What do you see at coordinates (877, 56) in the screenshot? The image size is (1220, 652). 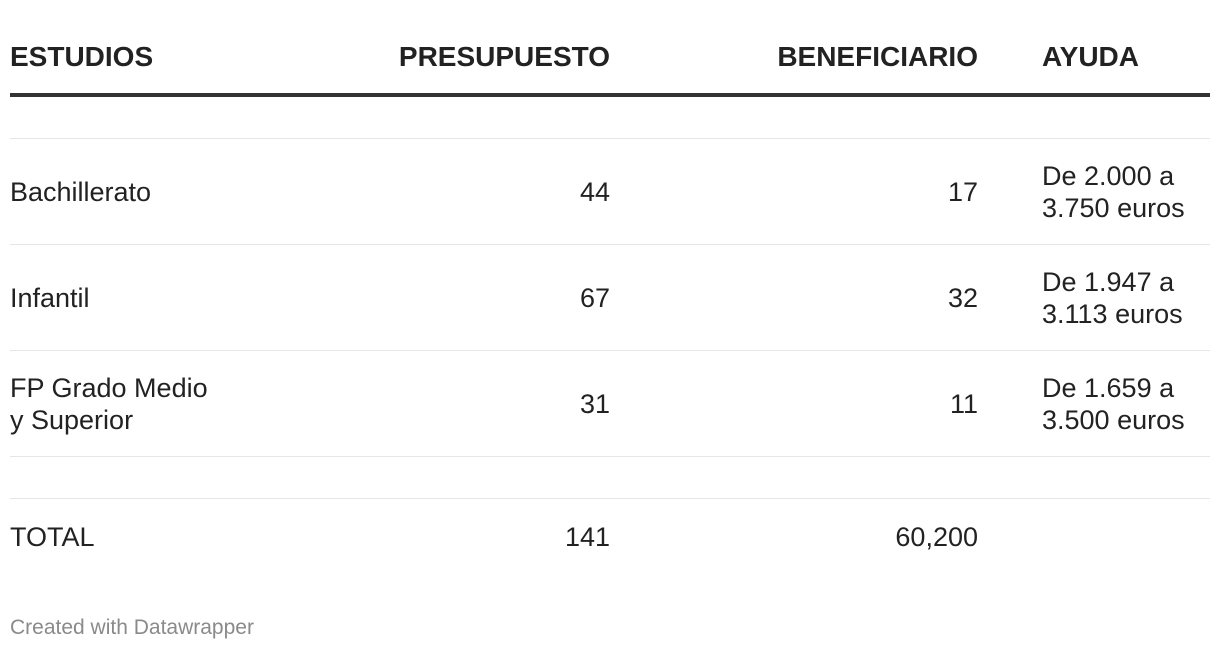 I see `column-header-beneficiario: BENEFICIARIO` at bounding box center [877, 56].